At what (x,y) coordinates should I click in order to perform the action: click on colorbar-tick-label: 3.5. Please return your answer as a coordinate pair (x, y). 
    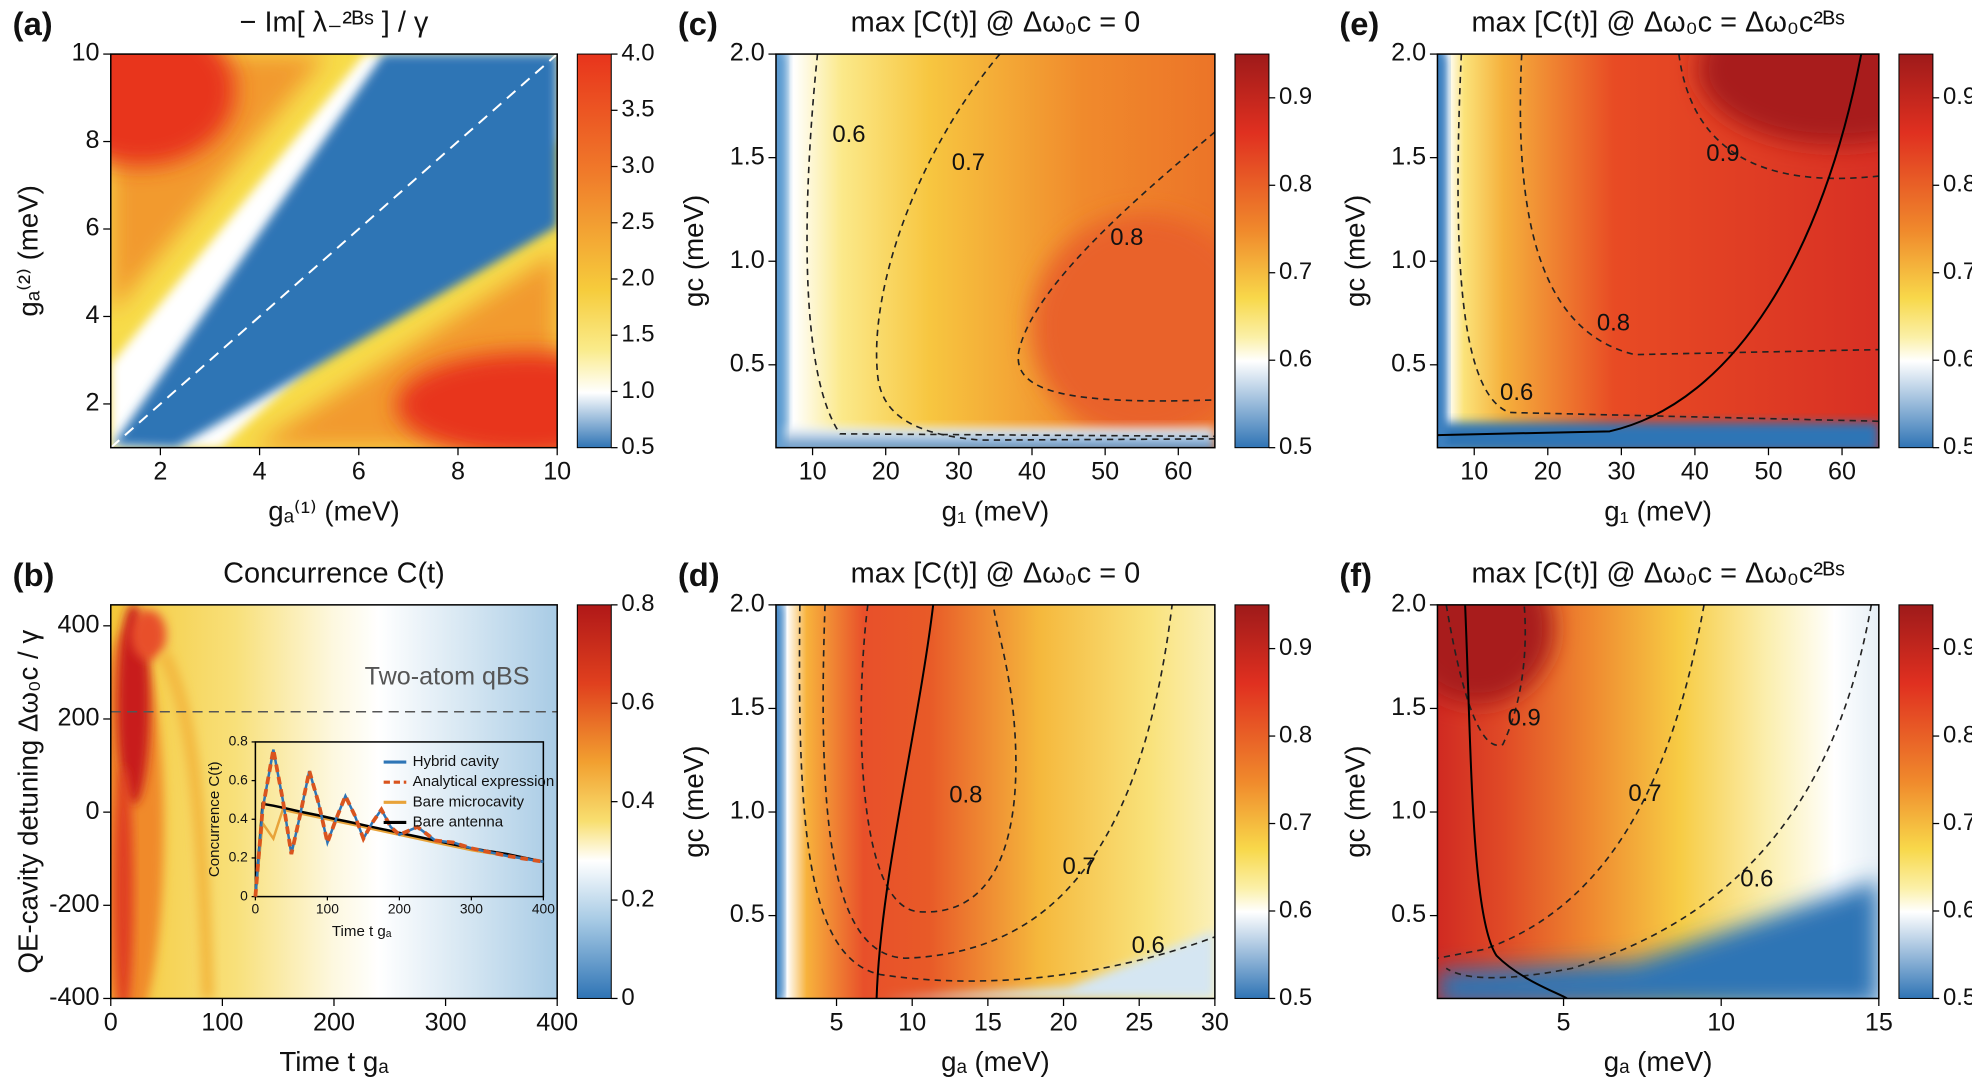
    Looking at the image, I should click on (637, 109).